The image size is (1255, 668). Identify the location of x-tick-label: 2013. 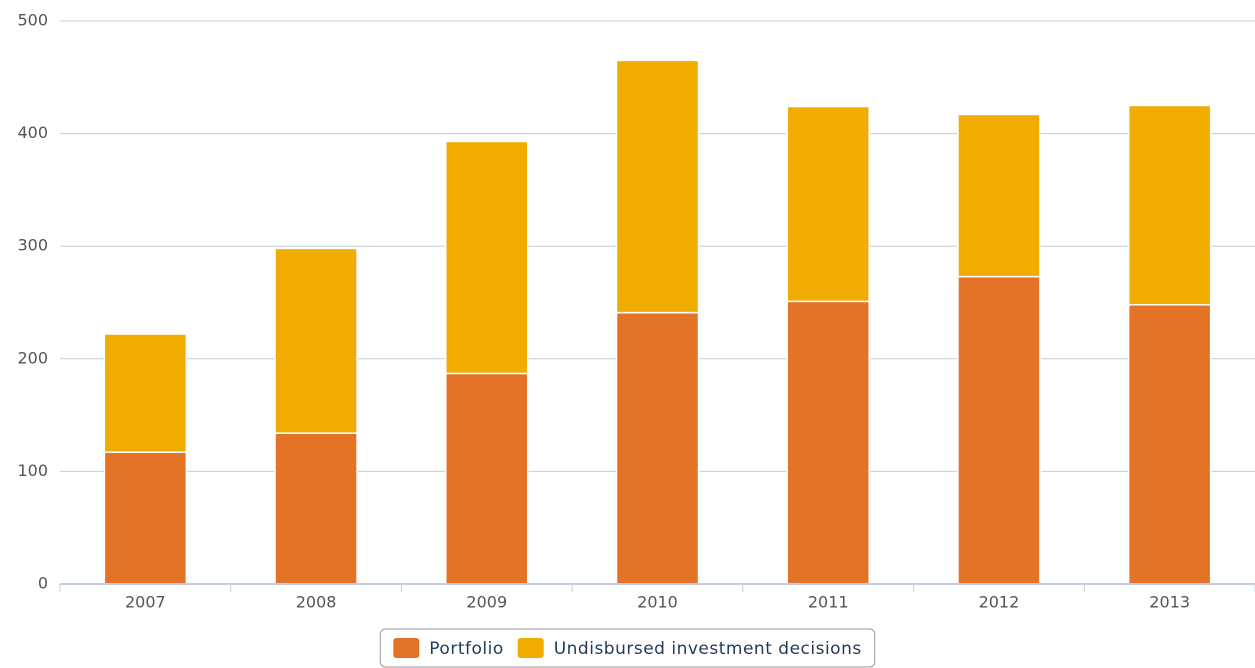
(1169, 602).